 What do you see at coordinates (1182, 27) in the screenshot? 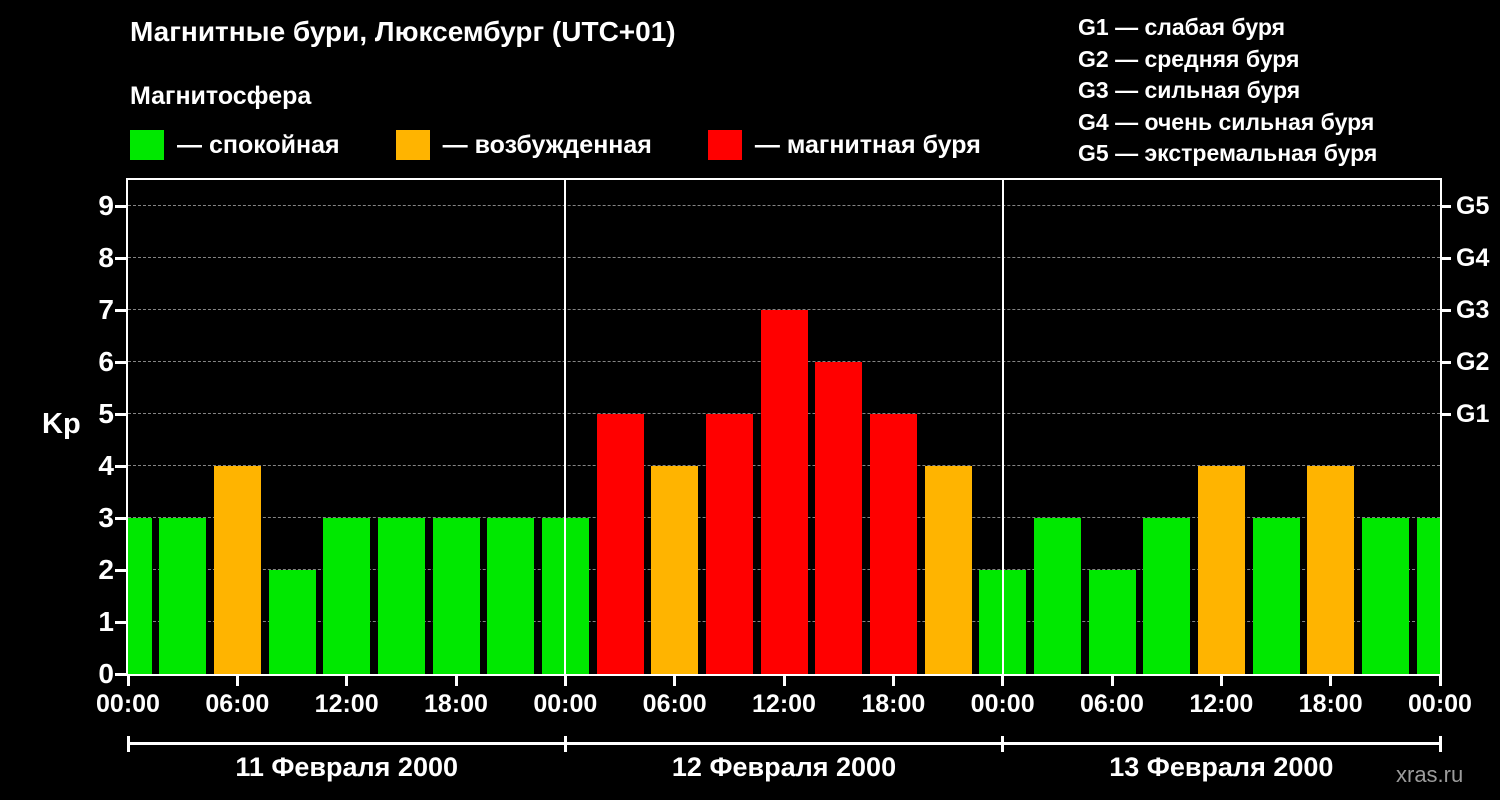
I see `storm-scale-item-g1: G1 — слабая буря` at bounding box center [1182, 27].